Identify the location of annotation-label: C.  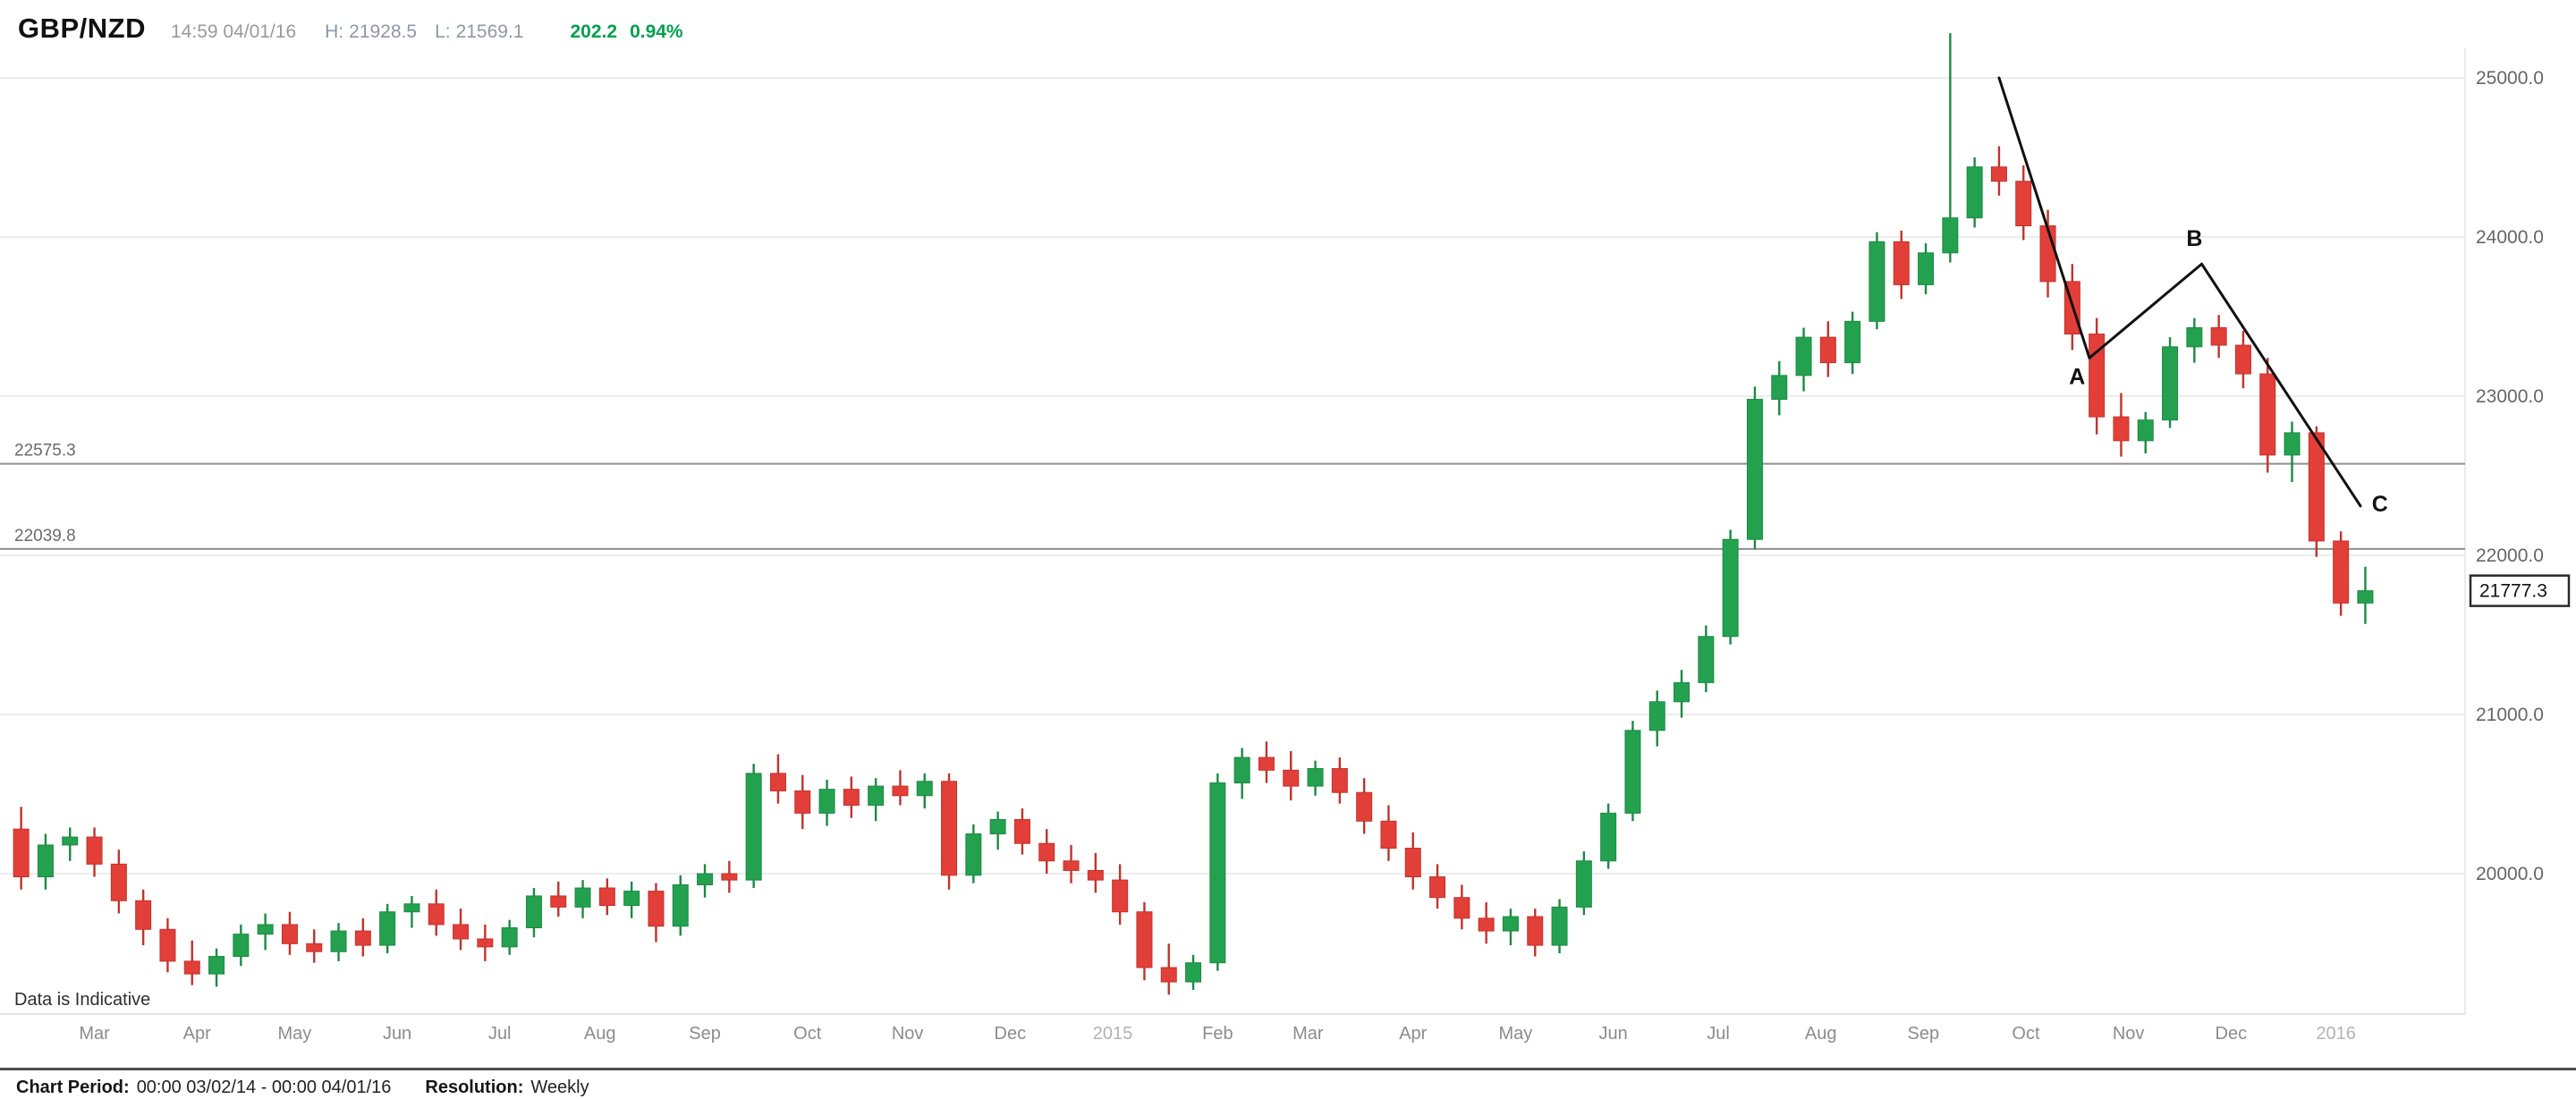
(2380, 504).